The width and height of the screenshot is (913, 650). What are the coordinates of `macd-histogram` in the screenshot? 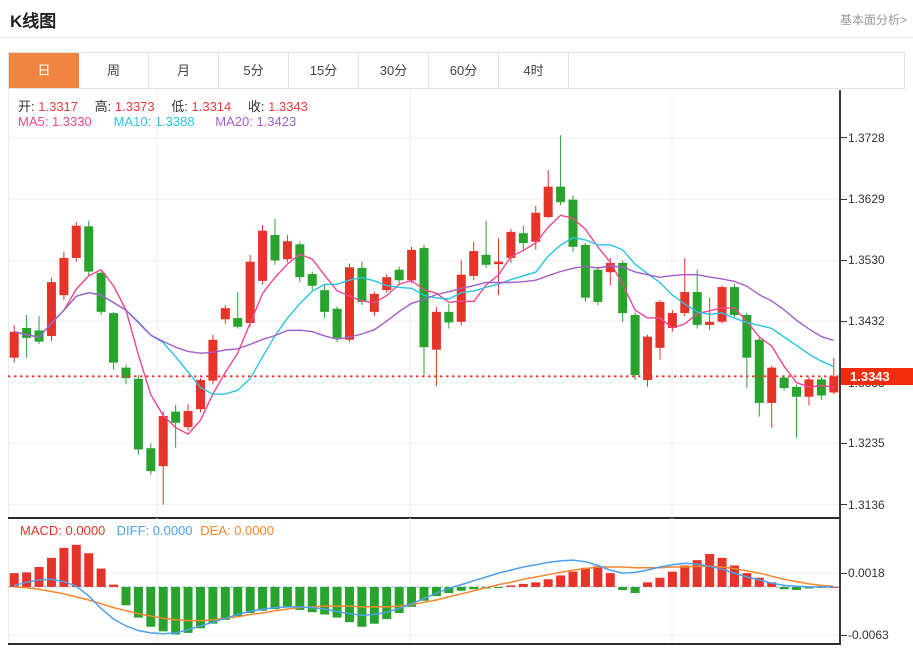 It's located at (424, 589).